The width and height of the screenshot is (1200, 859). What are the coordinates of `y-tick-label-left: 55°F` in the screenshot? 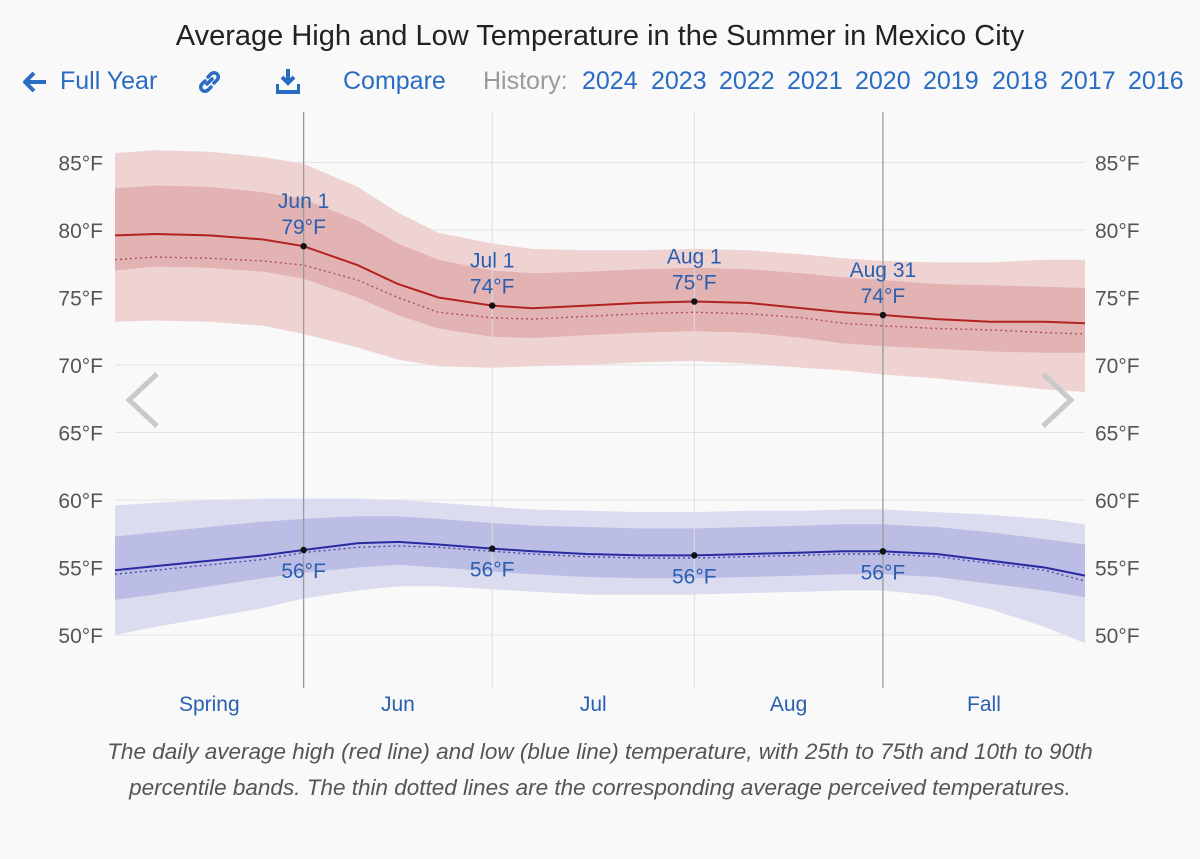 It's located at (80, 569).